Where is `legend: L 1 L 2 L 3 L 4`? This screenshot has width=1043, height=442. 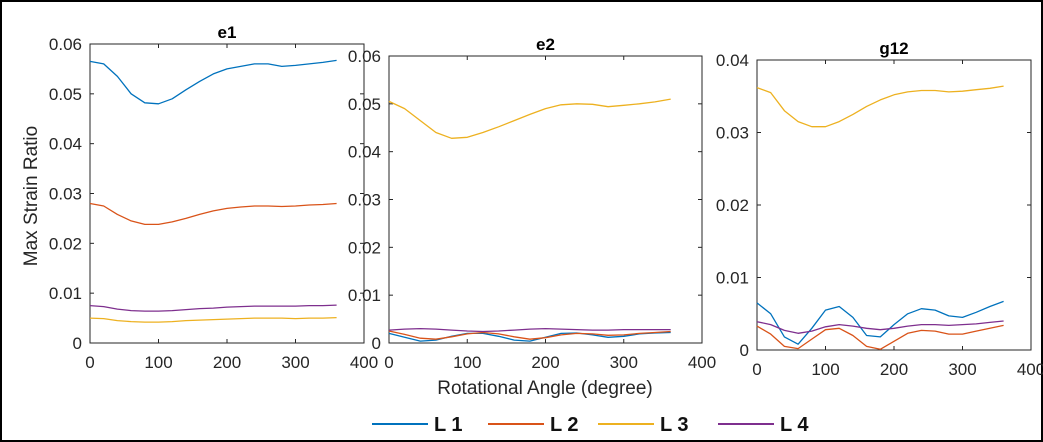
legend: L 1 L 2 L 3 L 4 is located at coordinates (590, 425).